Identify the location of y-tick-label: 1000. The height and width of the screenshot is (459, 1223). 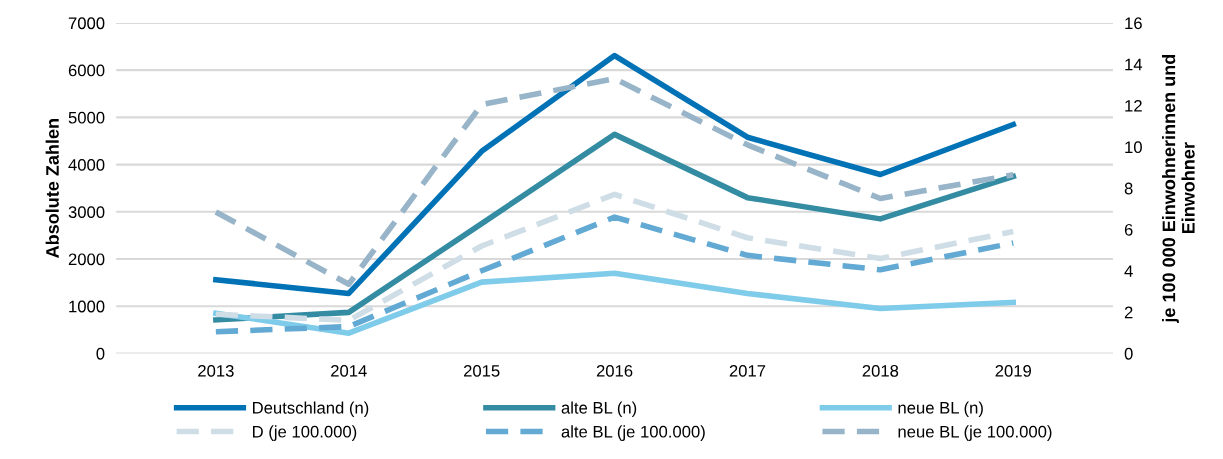
(87, 306).